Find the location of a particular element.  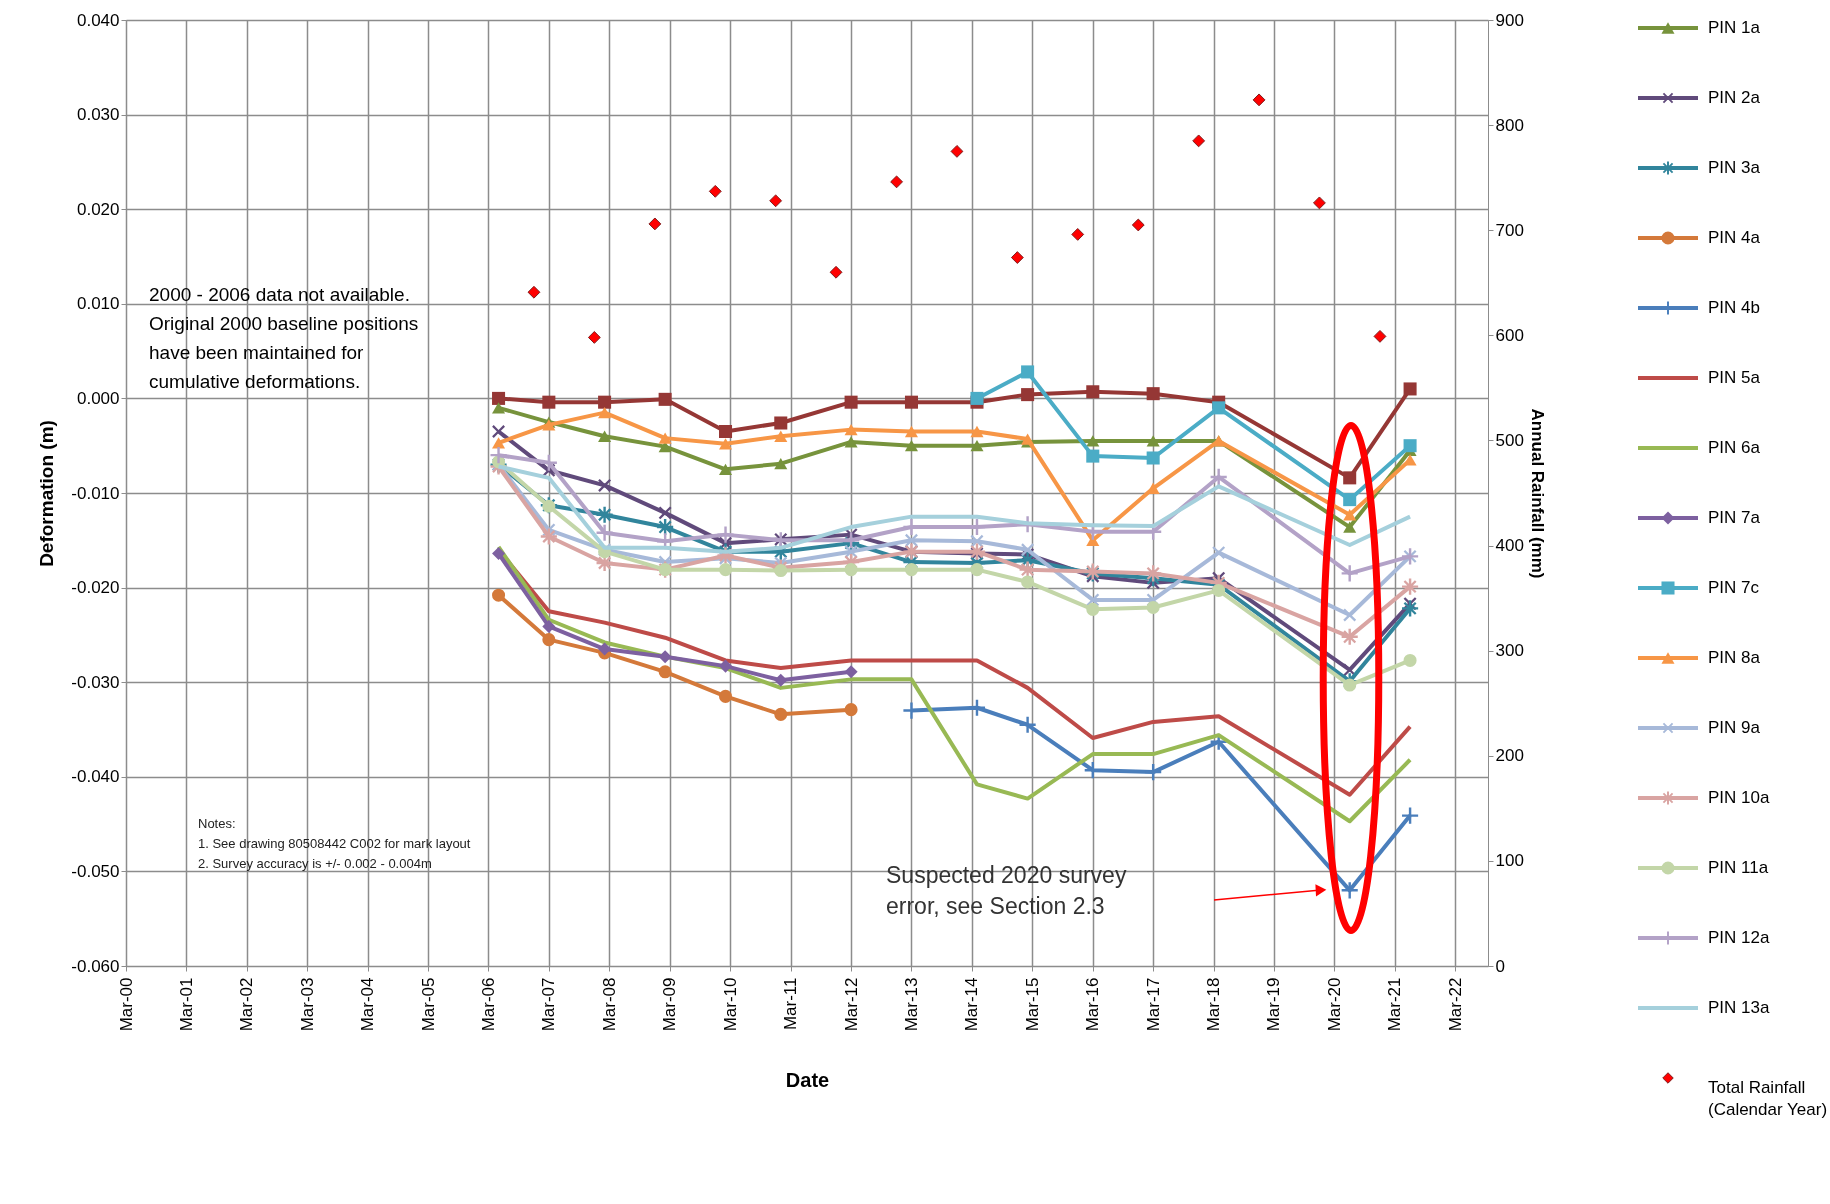

x-tick-label: Mar-01 is located at coordinates (186, 1004).